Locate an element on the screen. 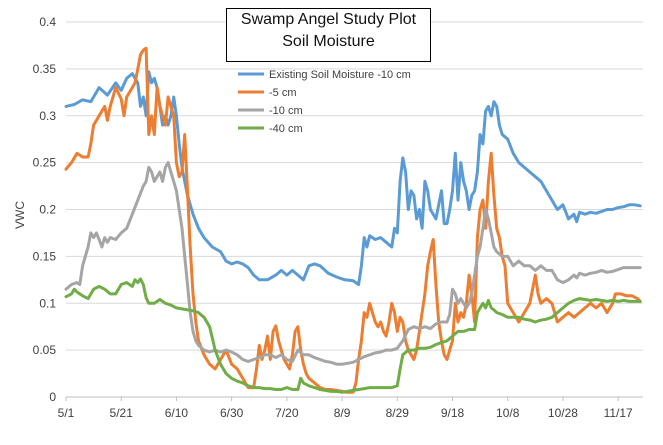 This screenshot has width=663, height=445. y-tick-label: 0.15 is located at coordinates (45, 256).